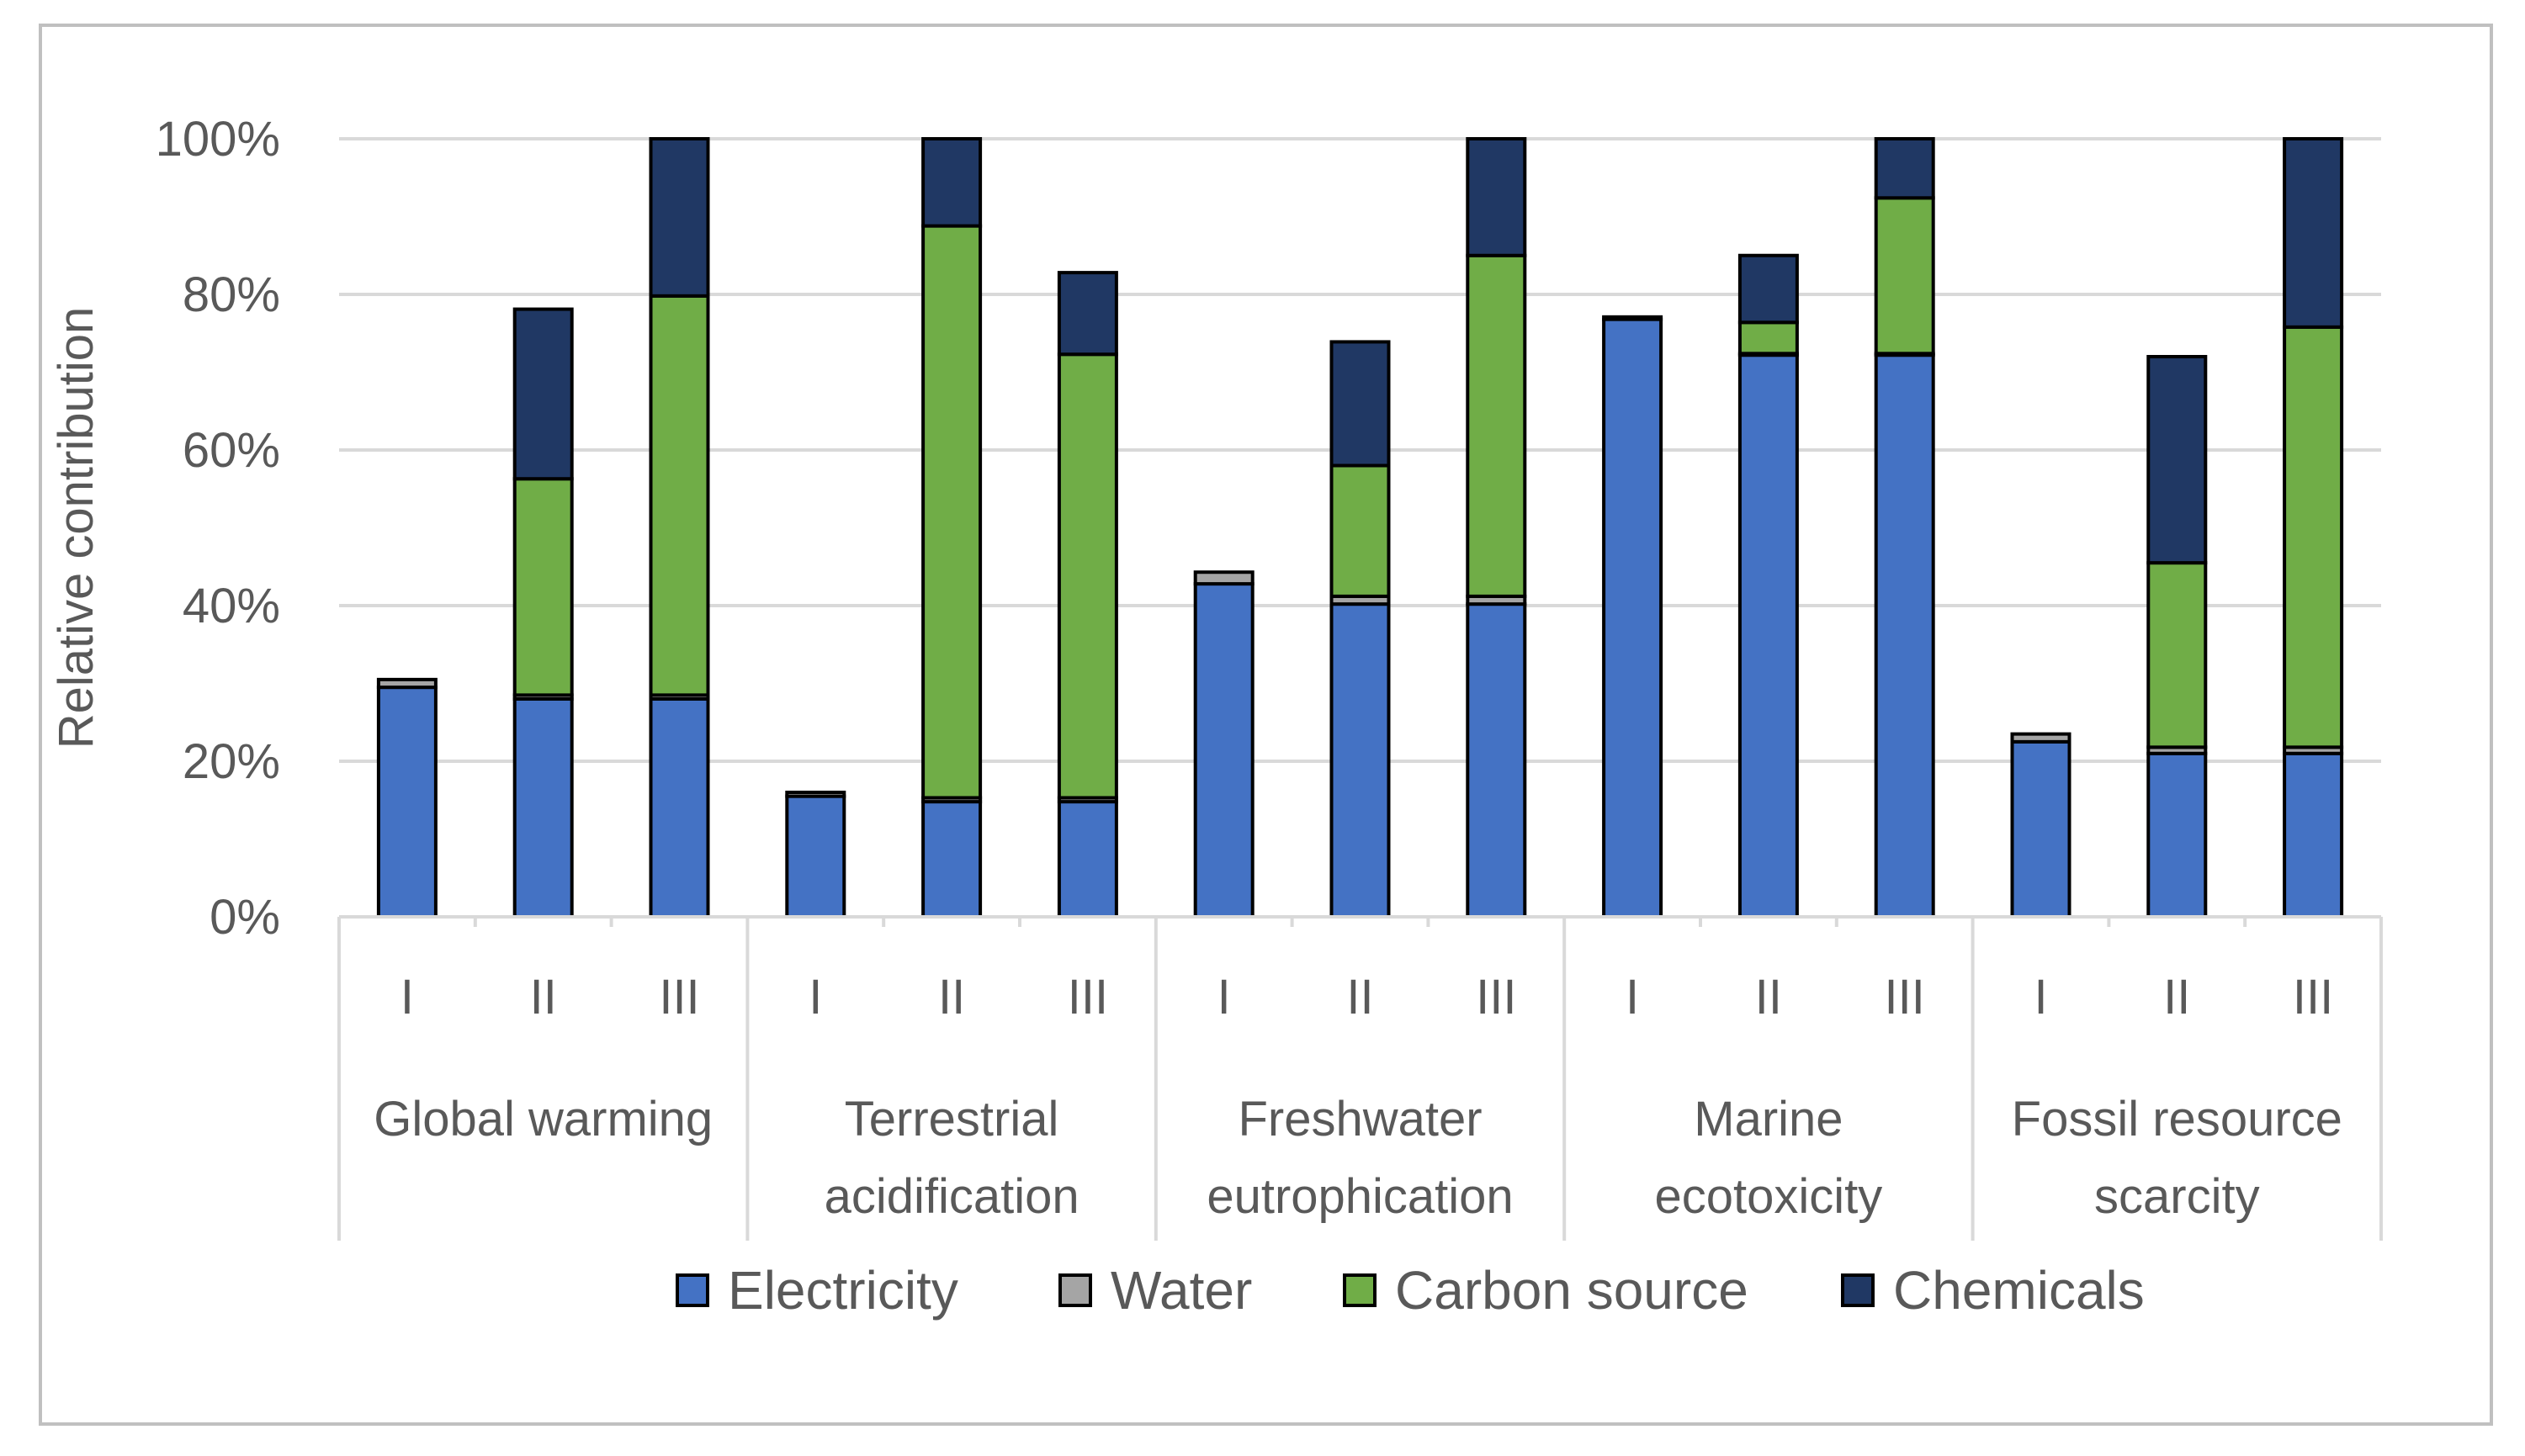 This screenshot has width=2525, height=1456. I want to click on y-tick-label: 20%, so click(231, 761).